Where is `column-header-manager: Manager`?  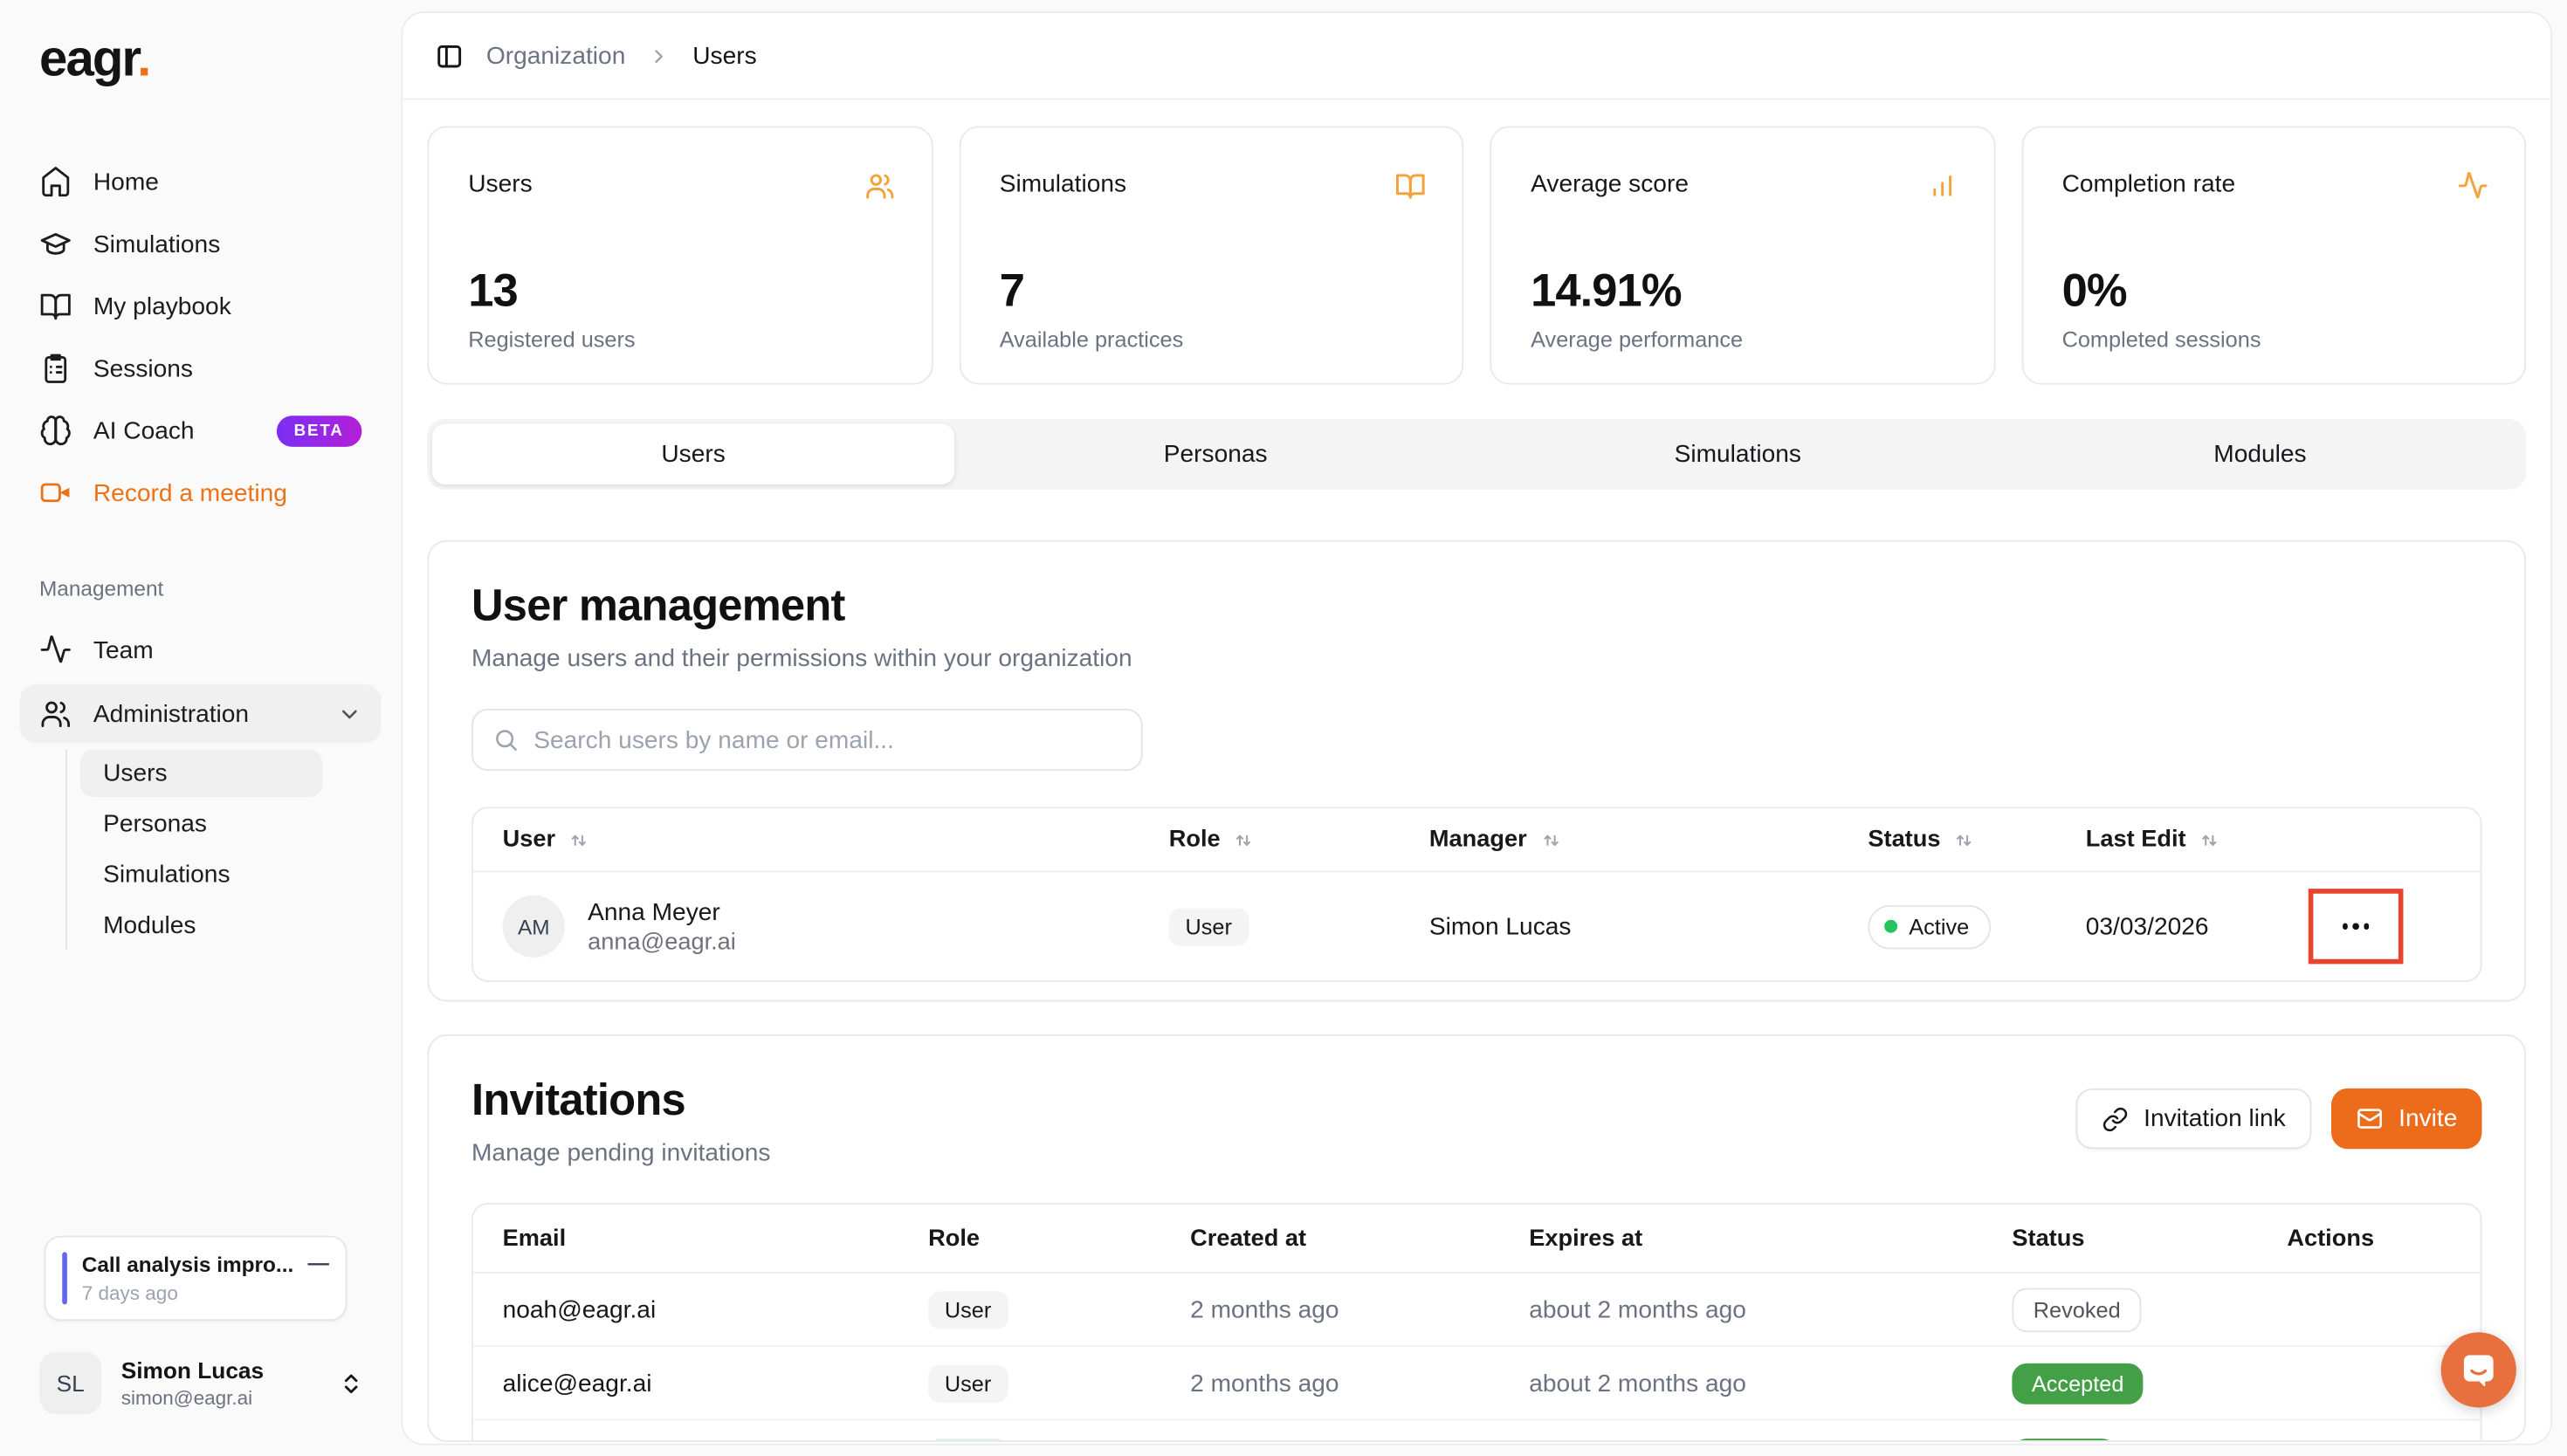
column-header-manager: Manager is located at coordinates (1648, 840).